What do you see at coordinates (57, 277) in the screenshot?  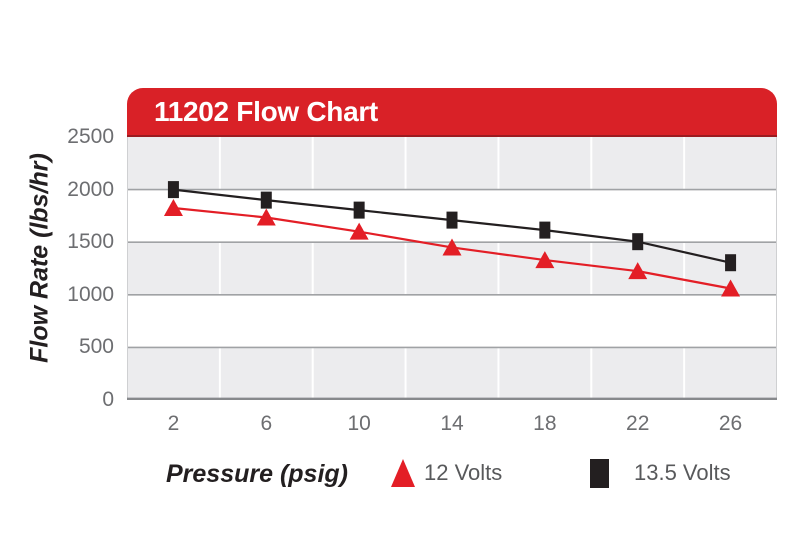 I see `y-axis-tick-labels: 0 500 1000 1500 2000 2500` at bounding box center [57, 277].